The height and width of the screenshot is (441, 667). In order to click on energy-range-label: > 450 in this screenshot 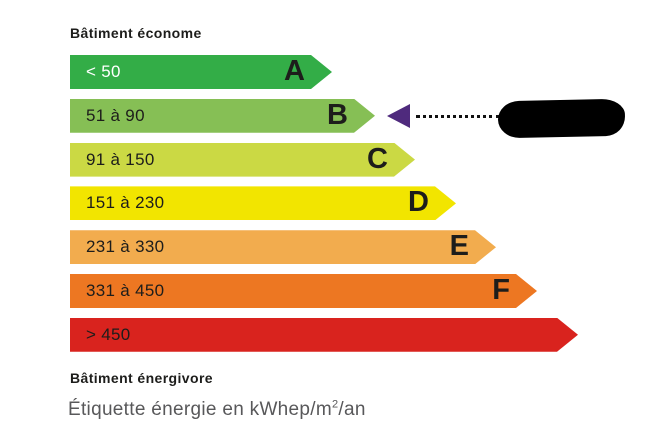, I will do `click(108, 334)`.